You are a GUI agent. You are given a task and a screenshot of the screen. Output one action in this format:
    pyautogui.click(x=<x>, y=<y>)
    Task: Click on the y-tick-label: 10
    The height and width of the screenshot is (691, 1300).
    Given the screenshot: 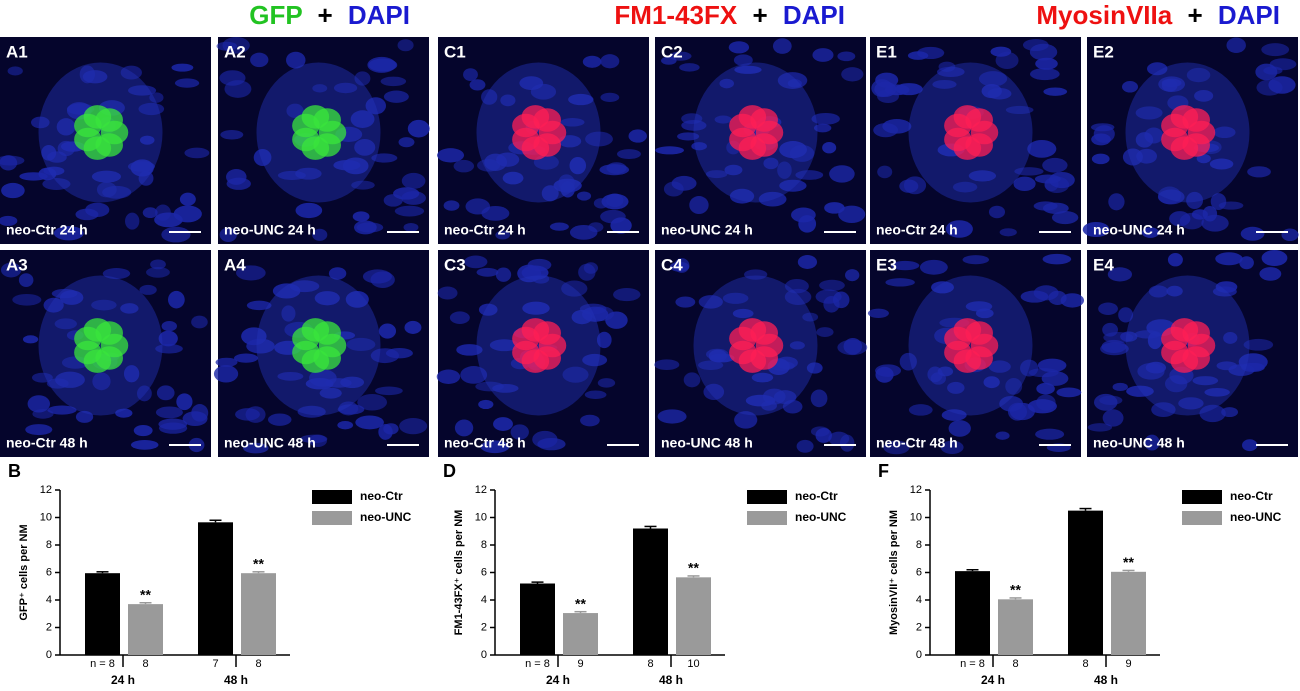 What is the action you would take?
    pyautogui.click(x=46, y=517)
    